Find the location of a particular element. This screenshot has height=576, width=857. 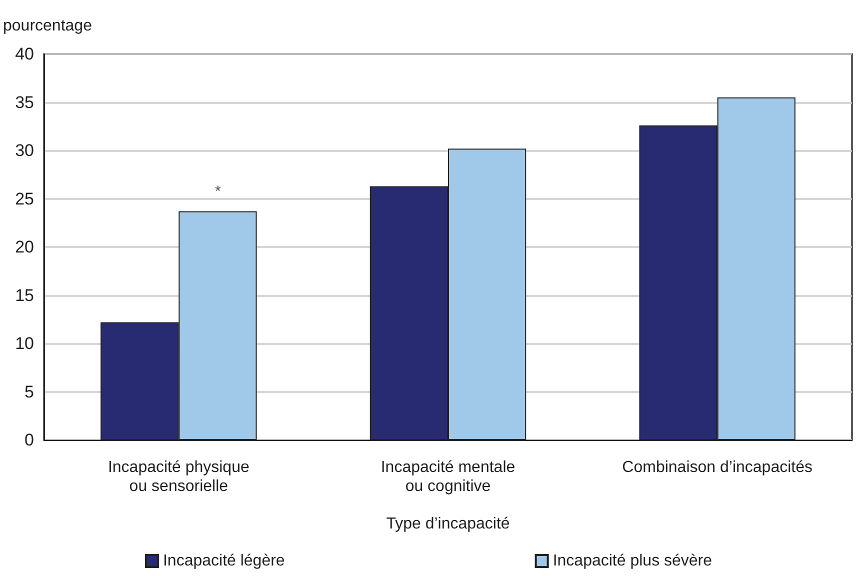

y-tick-label: 40 is located at coordinates (24, 54).